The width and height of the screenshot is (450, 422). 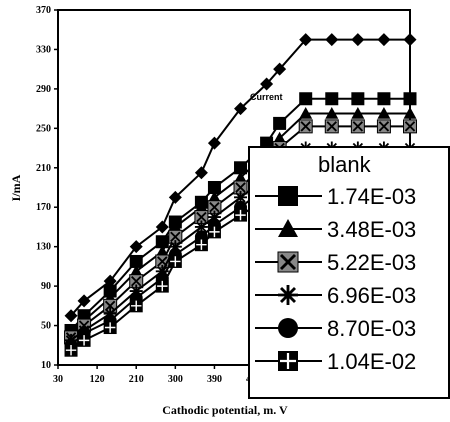 What do you see at coordinates (371, 196) in the screenshot?
I see `legend-label: 1.74E-03` at bounding box center [371, 196].